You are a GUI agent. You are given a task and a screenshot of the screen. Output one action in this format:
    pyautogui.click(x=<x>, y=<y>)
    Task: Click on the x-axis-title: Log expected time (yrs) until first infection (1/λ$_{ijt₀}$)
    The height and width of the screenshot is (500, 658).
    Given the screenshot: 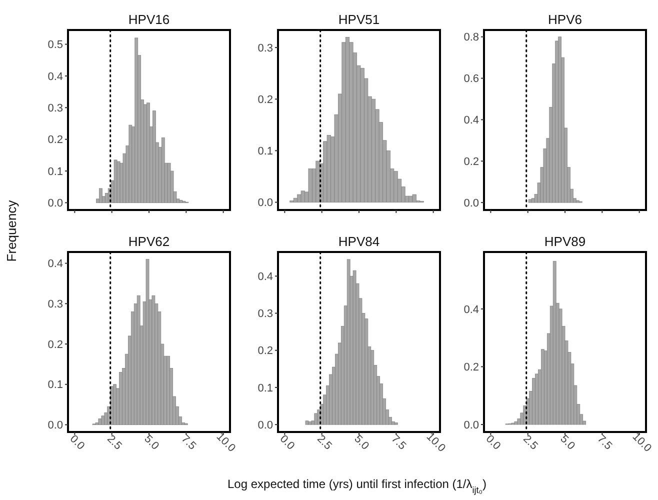 What is the action you would take?
    pyautogui.click(x=357, y=486)
    